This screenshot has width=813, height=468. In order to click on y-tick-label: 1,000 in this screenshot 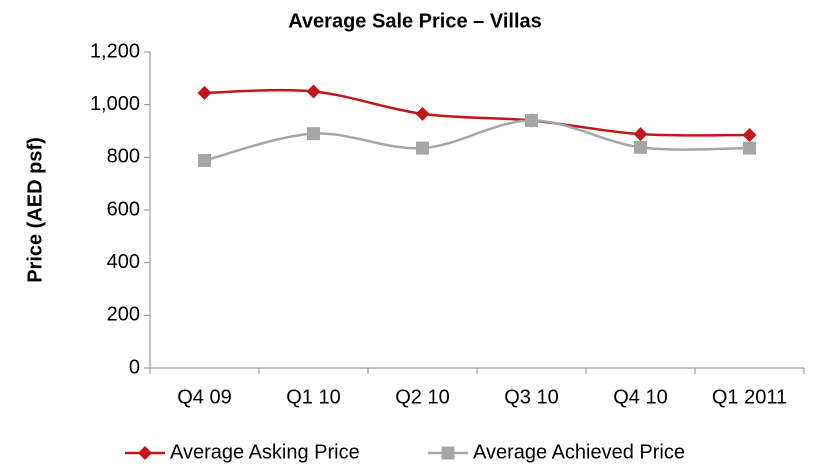, I will do `click(115, 104)`.